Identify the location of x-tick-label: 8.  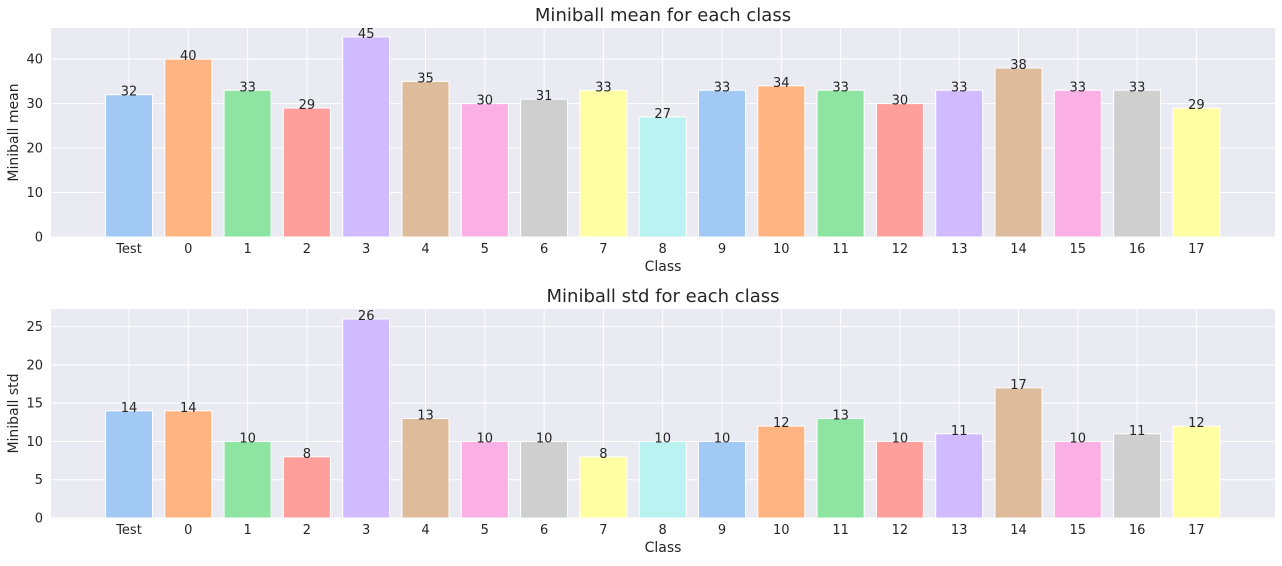
(663, 530).